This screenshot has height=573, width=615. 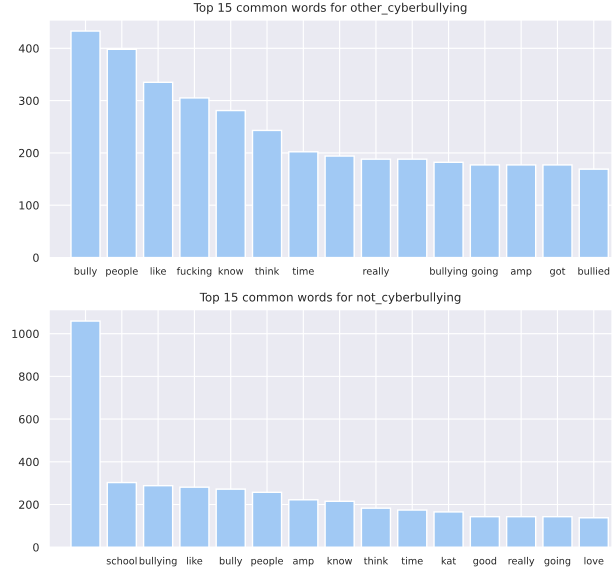 I want to click on x-tick-label: good, so click(x=484, y=561).